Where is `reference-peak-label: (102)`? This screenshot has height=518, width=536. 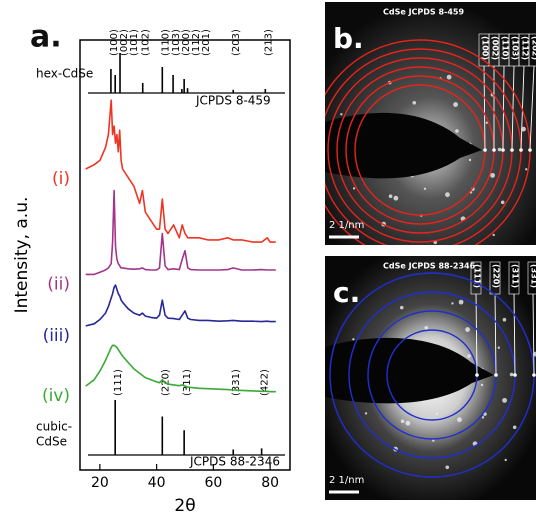 reference-peak-label: (102) is located at coordinates (146, 42).